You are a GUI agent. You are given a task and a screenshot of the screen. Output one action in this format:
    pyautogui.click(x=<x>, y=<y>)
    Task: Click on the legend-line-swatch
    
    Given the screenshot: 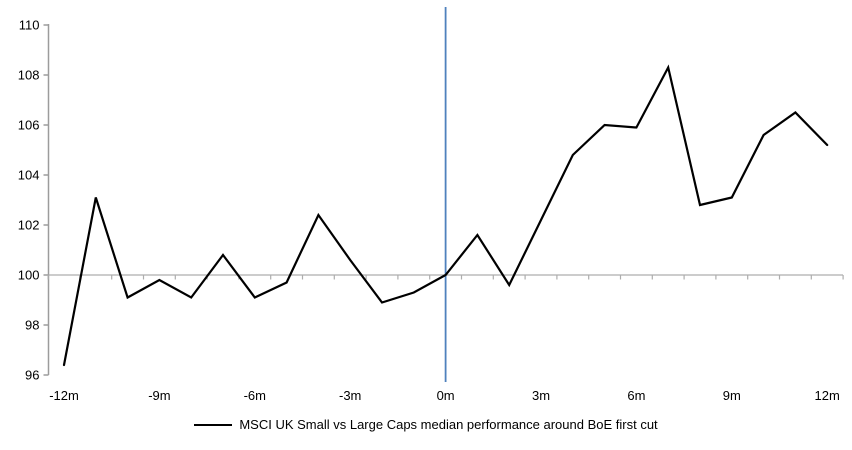 What is the action you would take?
    pyautogui.click(x=213, y=424)
    